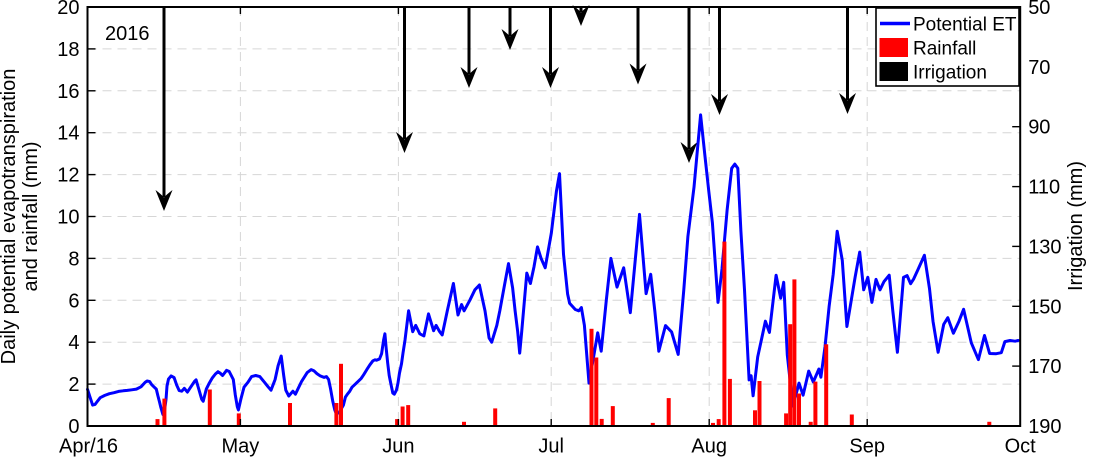 This screenshot has height=466, width=1096. Describe the element at coordinates (127, 34) in the screenshot. I see `svg-text: 2016` at that location.